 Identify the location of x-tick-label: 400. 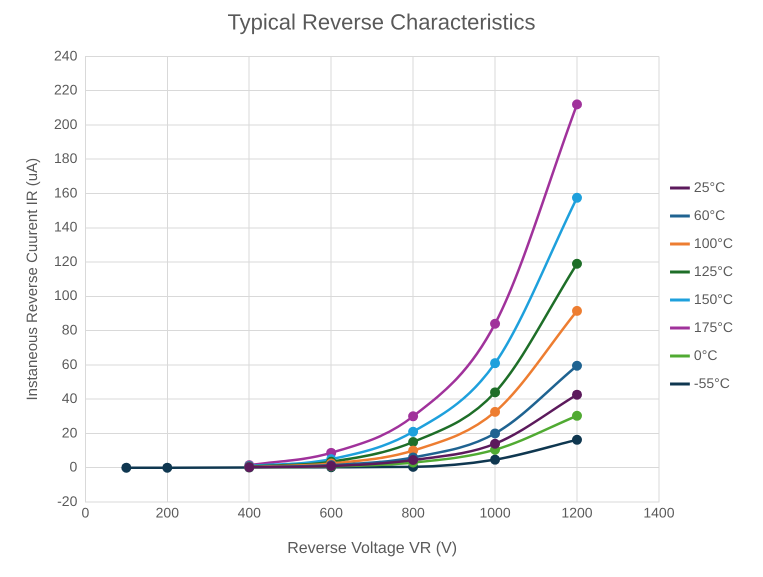
(250, 512).